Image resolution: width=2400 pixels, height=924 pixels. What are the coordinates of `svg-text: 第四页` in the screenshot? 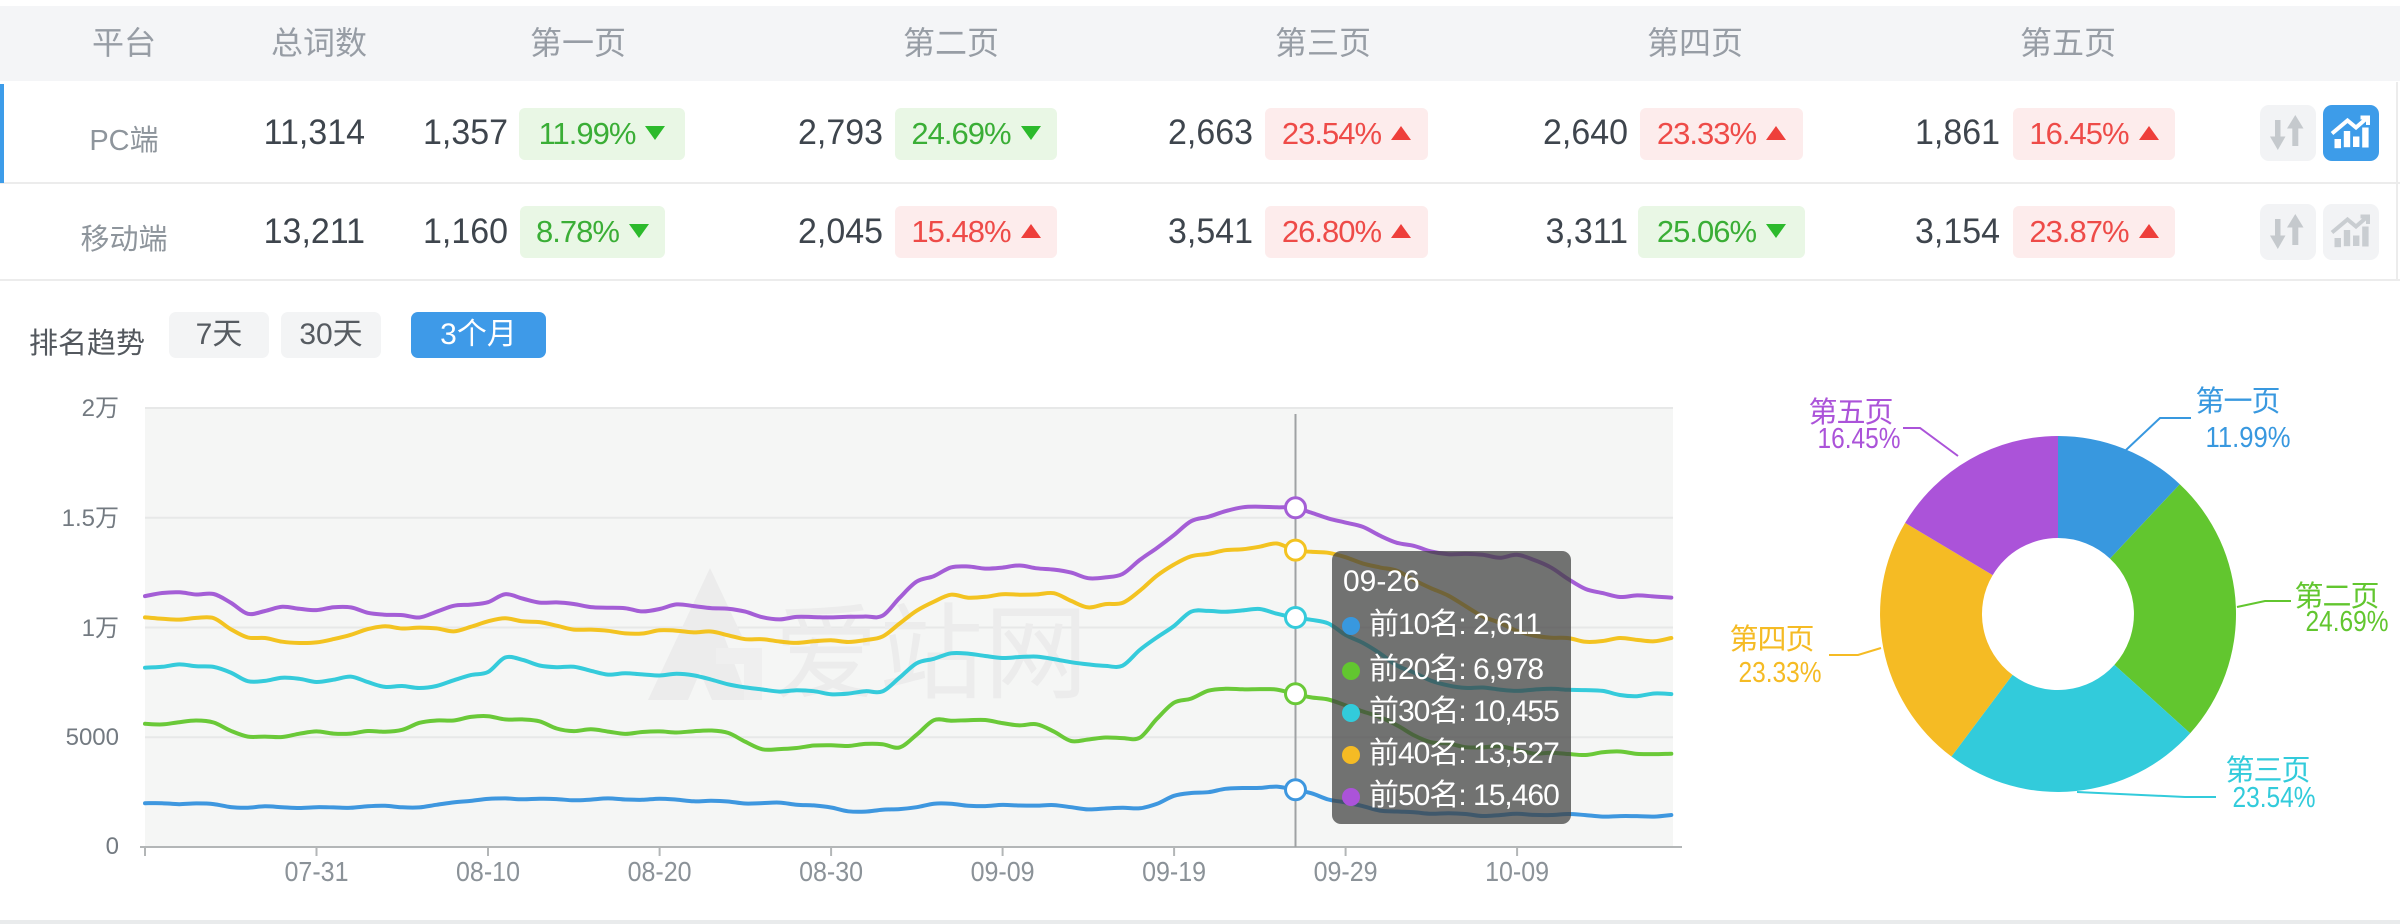 It's located at (1772, 639).